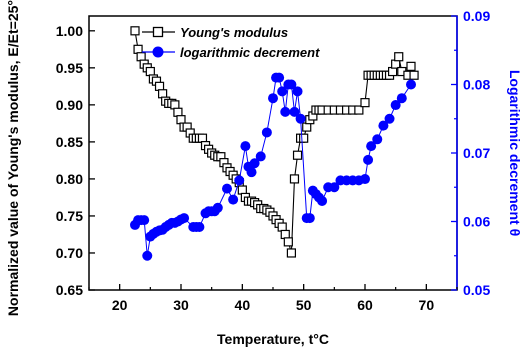 The height and width of the screenshot is (354, 524). What do you see at coordinates (69, 216) in the screenshot?
I see `y-left-tick-label-2: 0.75` at bounding box center [69, 216].